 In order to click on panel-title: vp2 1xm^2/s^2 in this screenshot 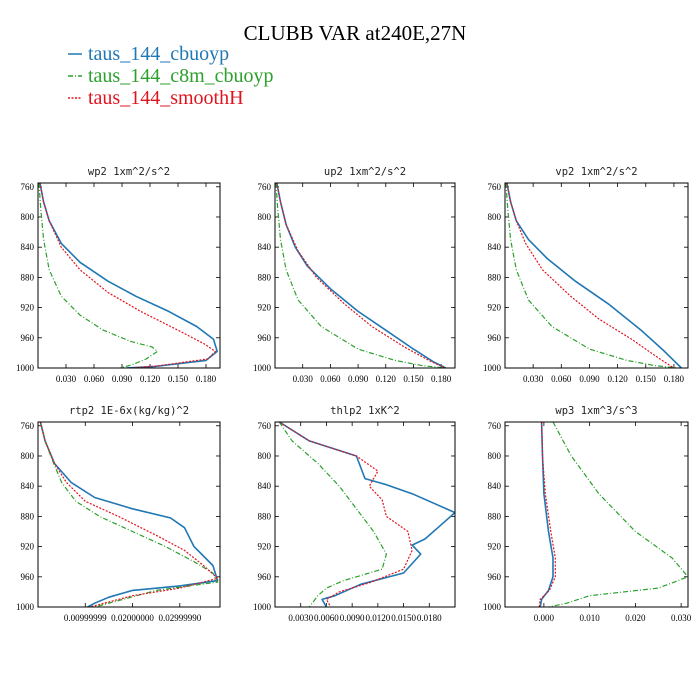, I will do `click(596, 172)`.